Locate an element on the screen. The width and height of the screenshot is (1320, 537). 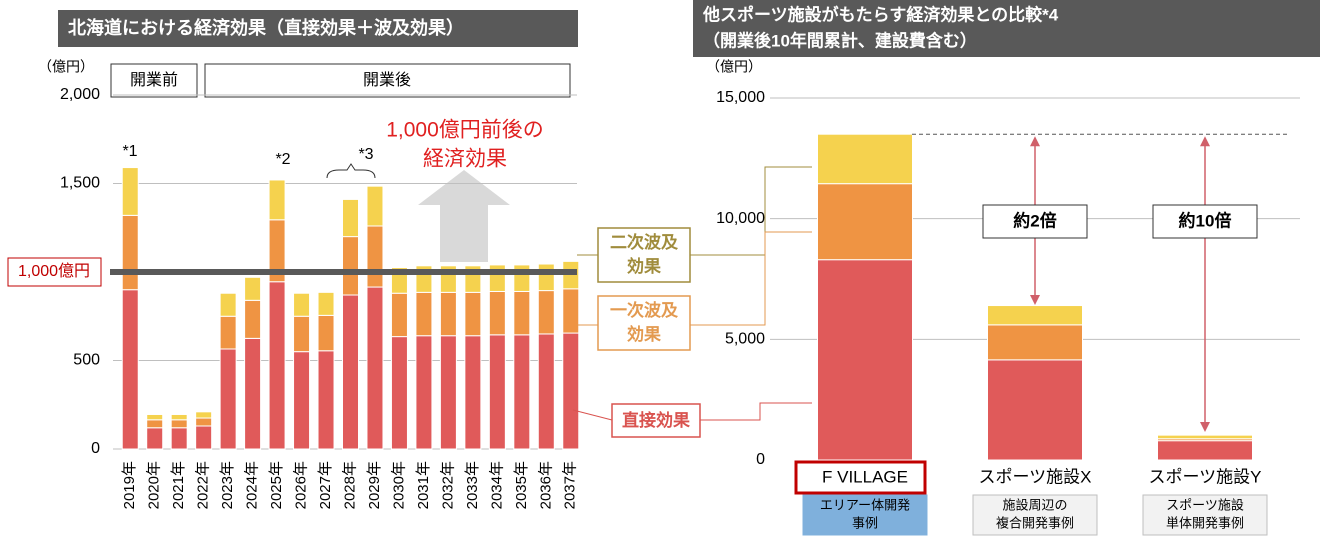
chart-title: 他スポーツ施設がもたらす経済効果との比較*4 is located at coordinates (880, 14).